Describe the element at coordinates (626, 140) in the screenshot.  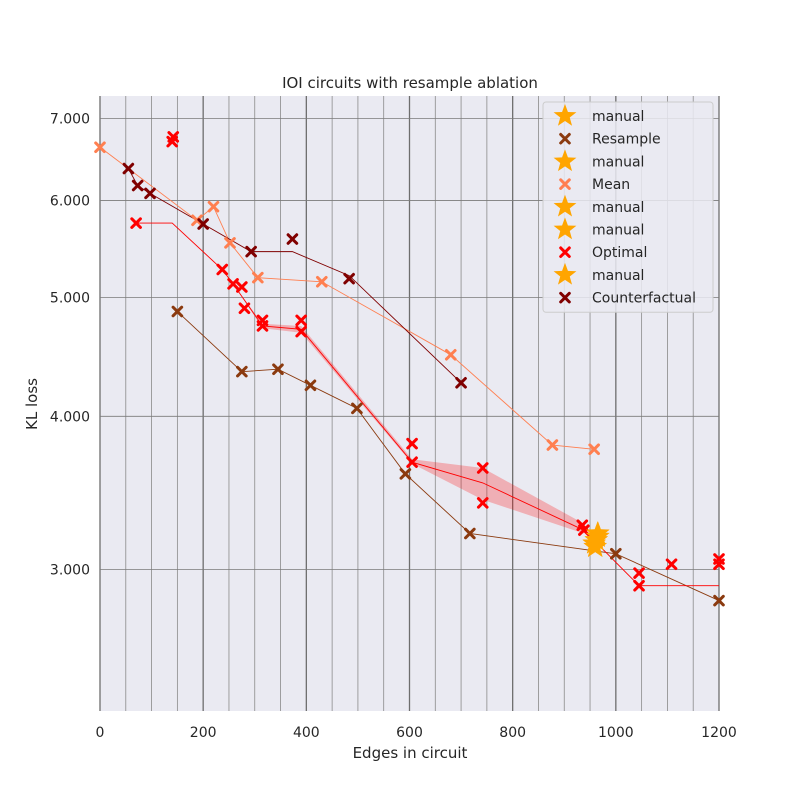
I see `legend-label: Resample` at that location.